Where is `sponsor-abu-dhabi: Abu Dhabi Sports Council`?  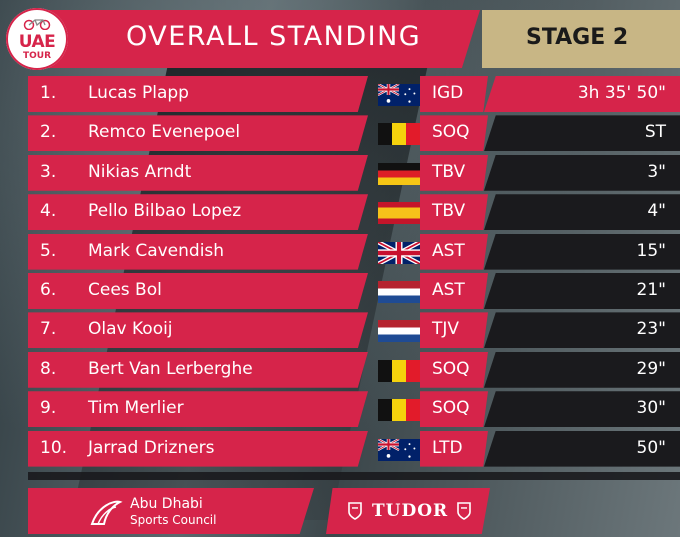 sponsor-abu-dhabi: Abu Dhabi Sports Council is located at coordinates (171, 511).